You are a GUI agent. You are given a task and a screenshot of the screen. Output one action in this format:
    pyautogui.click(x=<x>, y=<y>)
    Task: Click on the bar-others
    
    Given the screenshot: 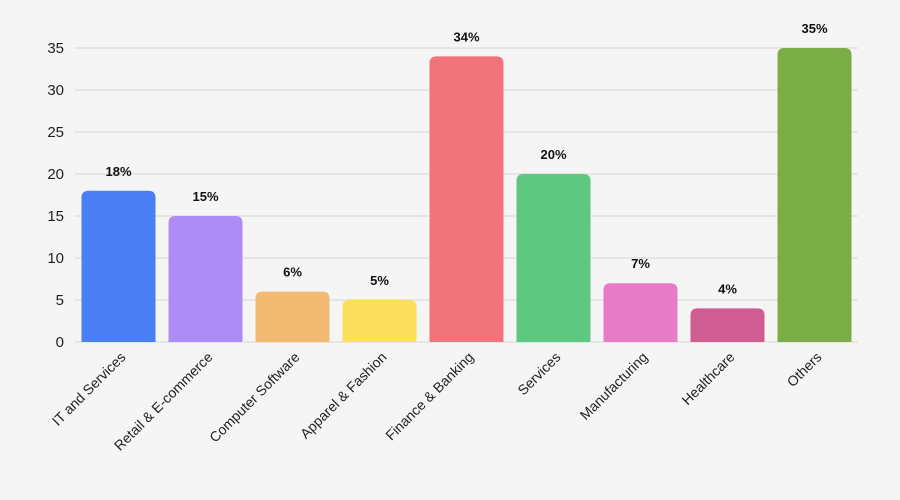 What is the action you would take?
    pyautogui.click(x=814, y=195)
    